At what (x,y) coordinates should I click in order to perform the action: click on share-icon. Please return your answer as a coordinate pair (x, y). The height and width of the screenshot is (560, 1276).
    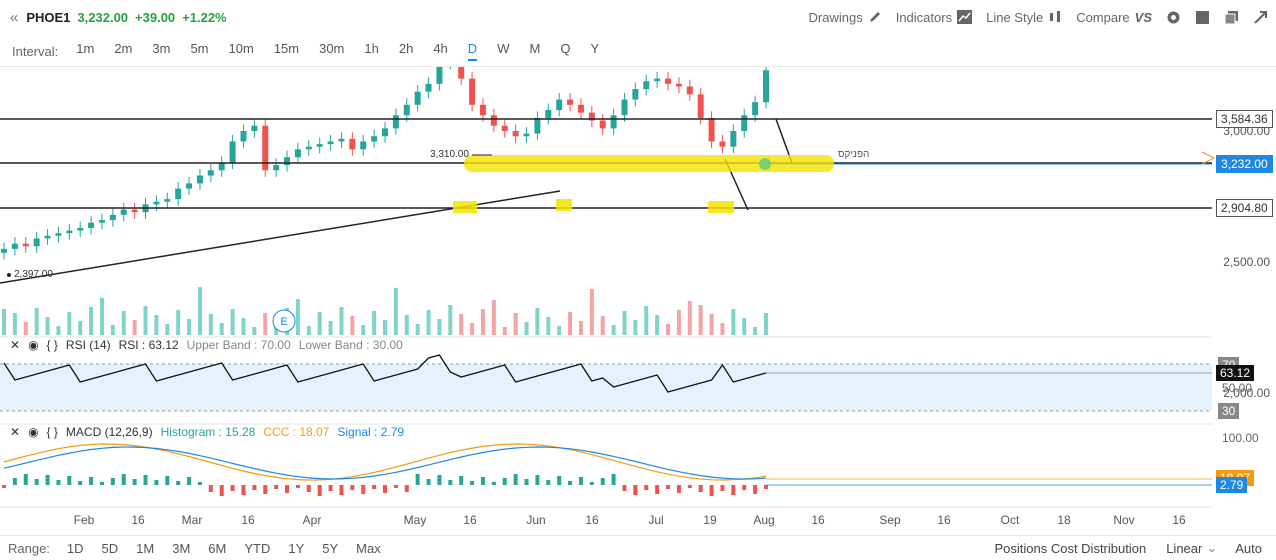
    Looking at the image, I should click on (1260, 17).